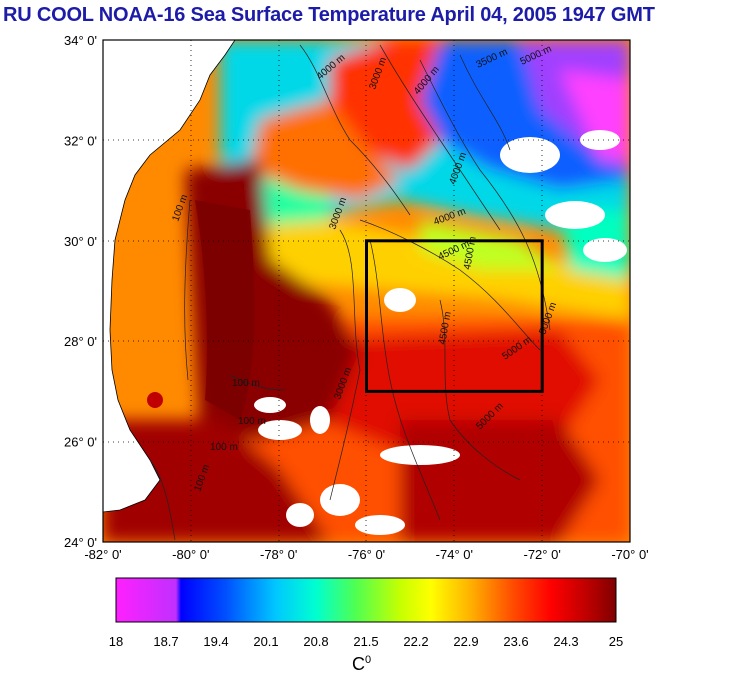 The image size is (736, 680). What do you see at coordinates (629, 554) in the screenshot?
I see `longitude-tick-label: -70° 0'` at bounding box center [629, 554].